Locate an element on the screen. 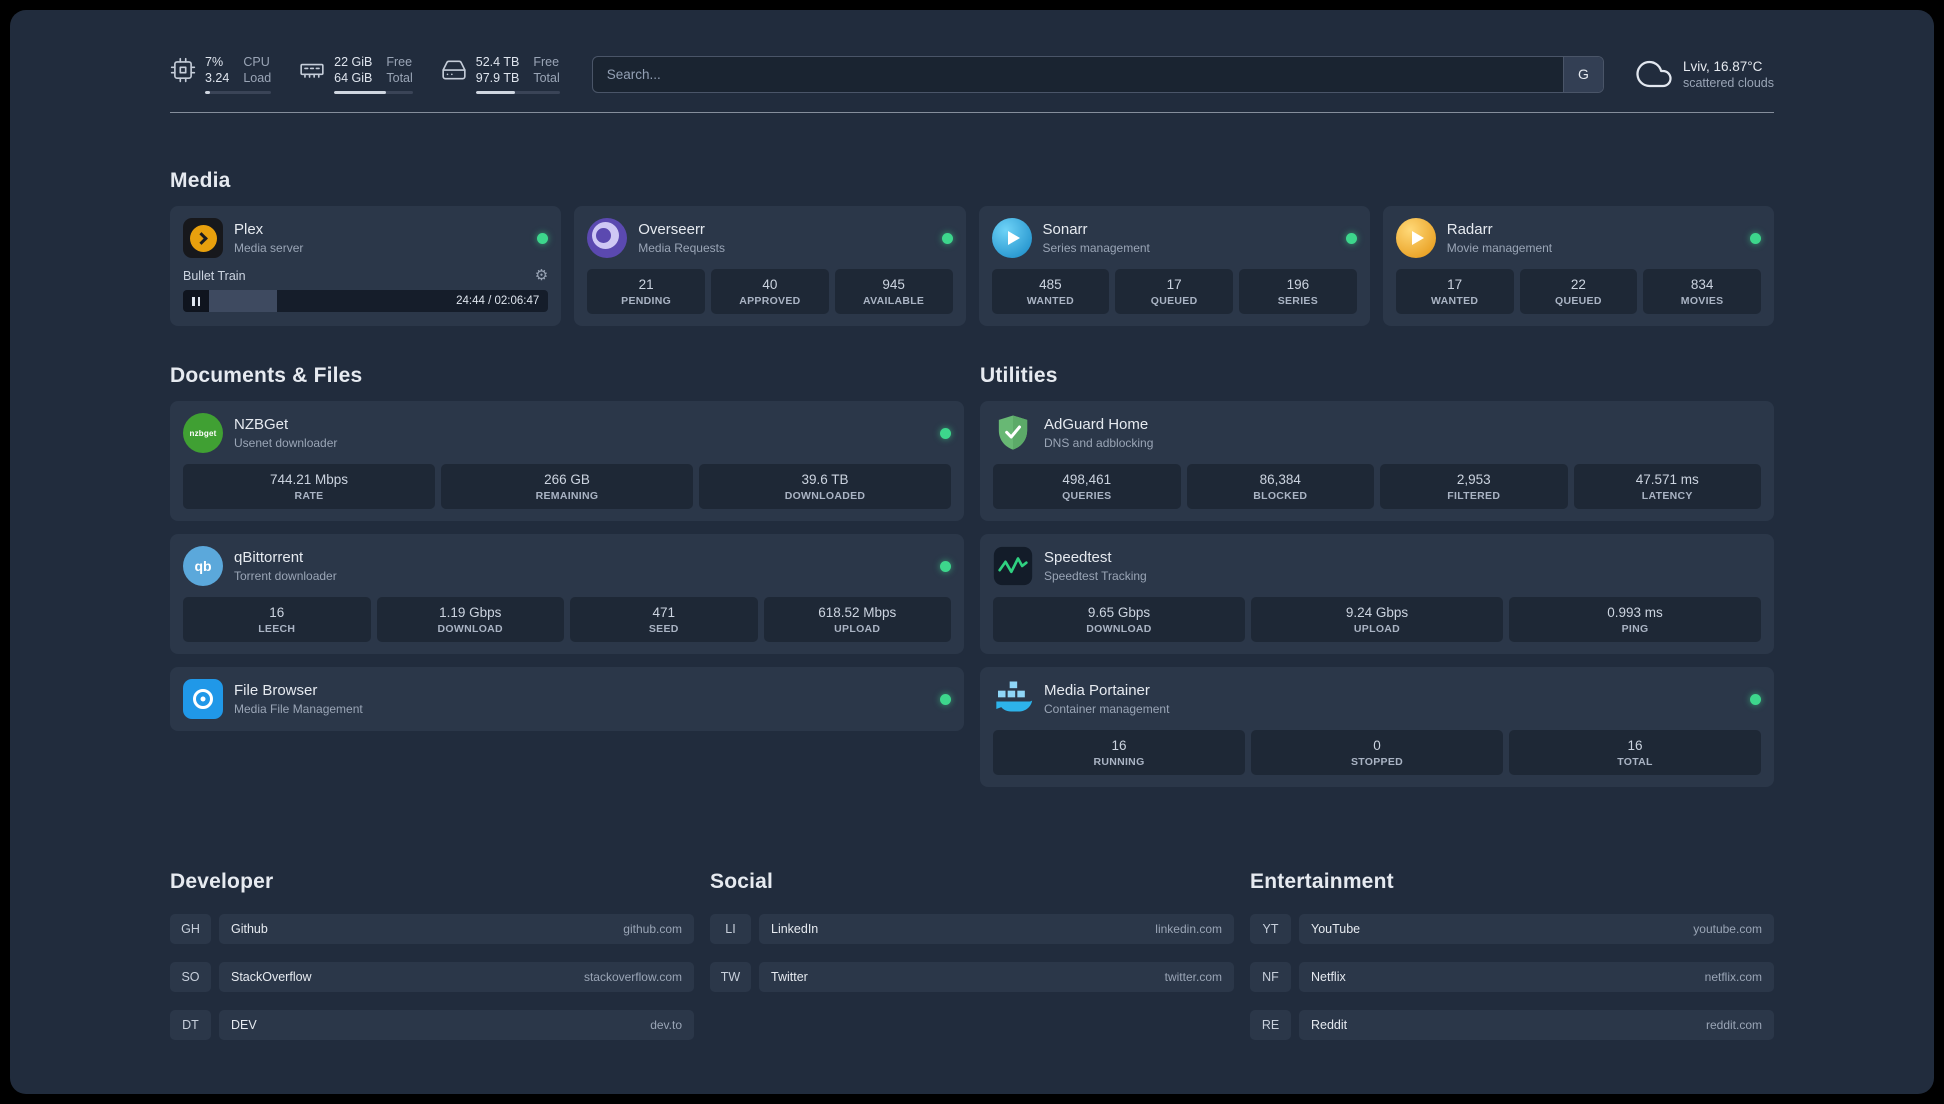  stat-rate: 744.21 Mbps RATE is located at coordinates (309, 486).